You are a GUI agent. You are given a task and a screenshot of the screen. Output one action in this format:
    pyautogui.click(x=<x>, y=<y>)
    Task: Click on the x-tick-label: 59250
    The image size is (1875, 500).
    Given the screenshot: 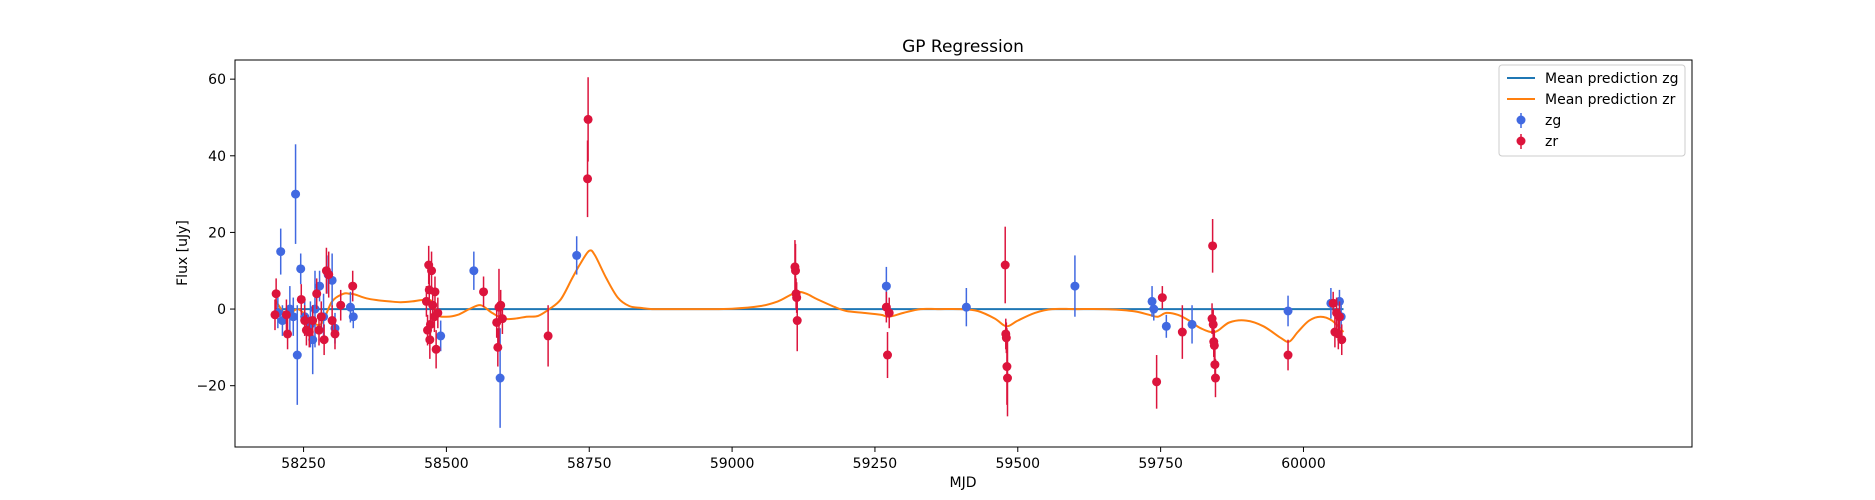 What is the action you would take?
    pyautogui.click(x=875, y=464)
    